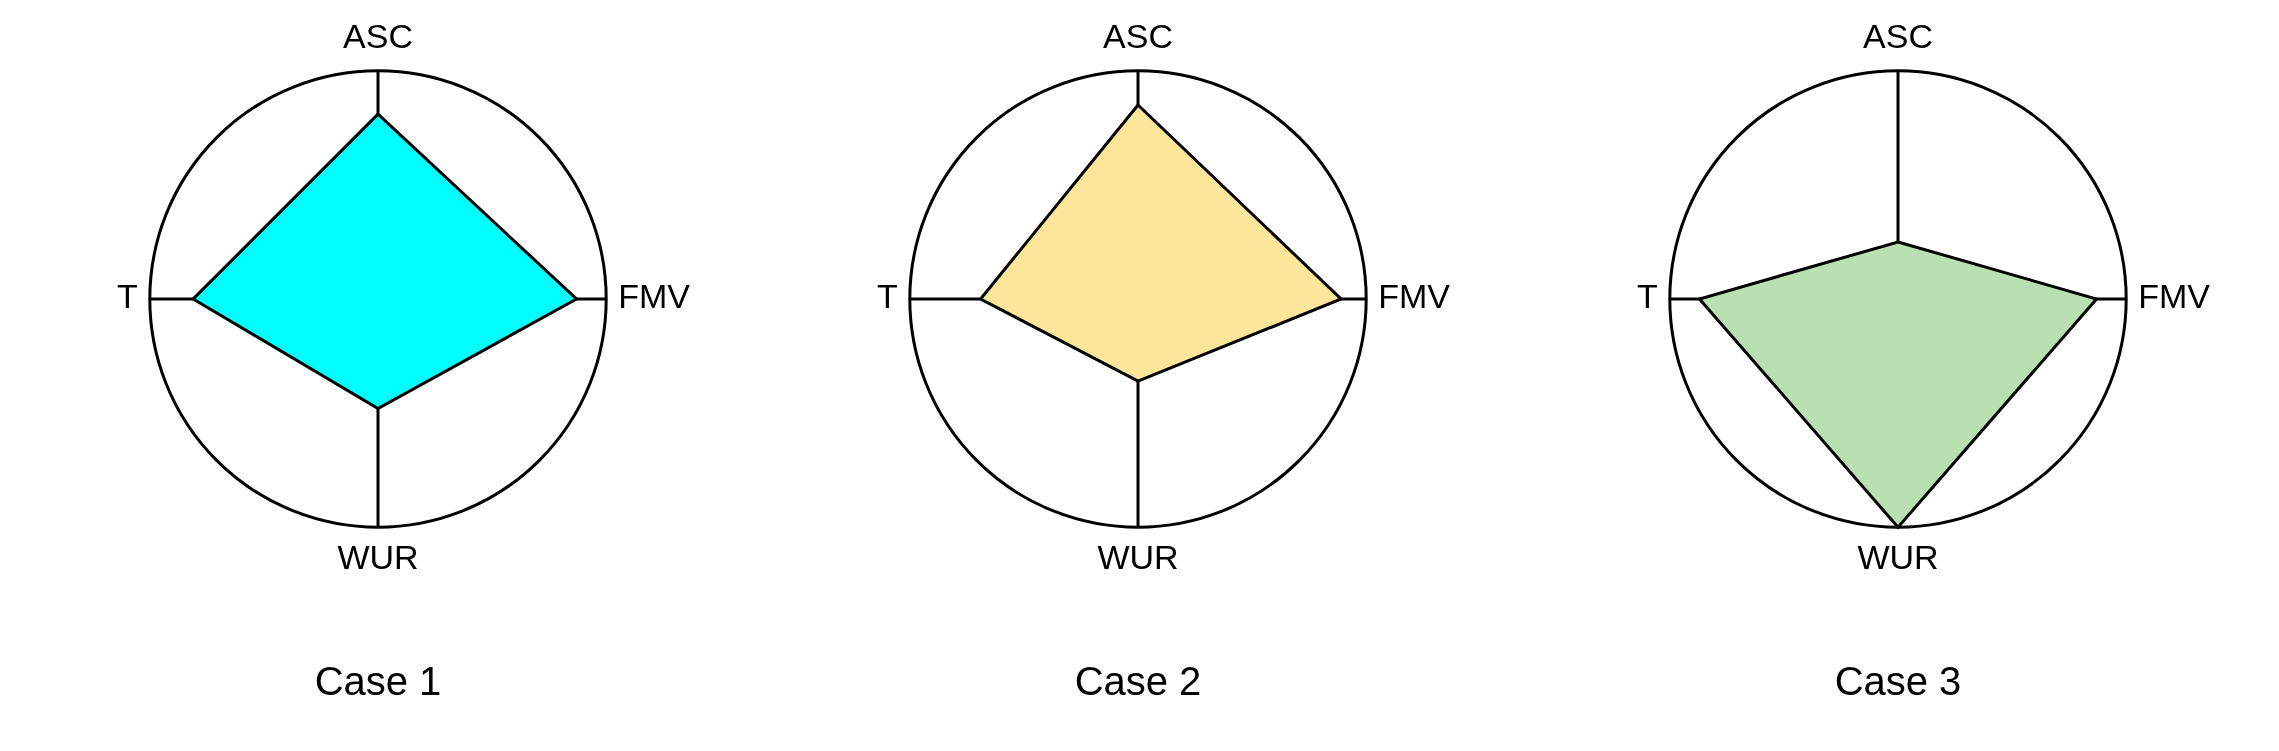 This screenshot has width=2279, height=751. I want to click on text: Case 3, so click(1898, 681).